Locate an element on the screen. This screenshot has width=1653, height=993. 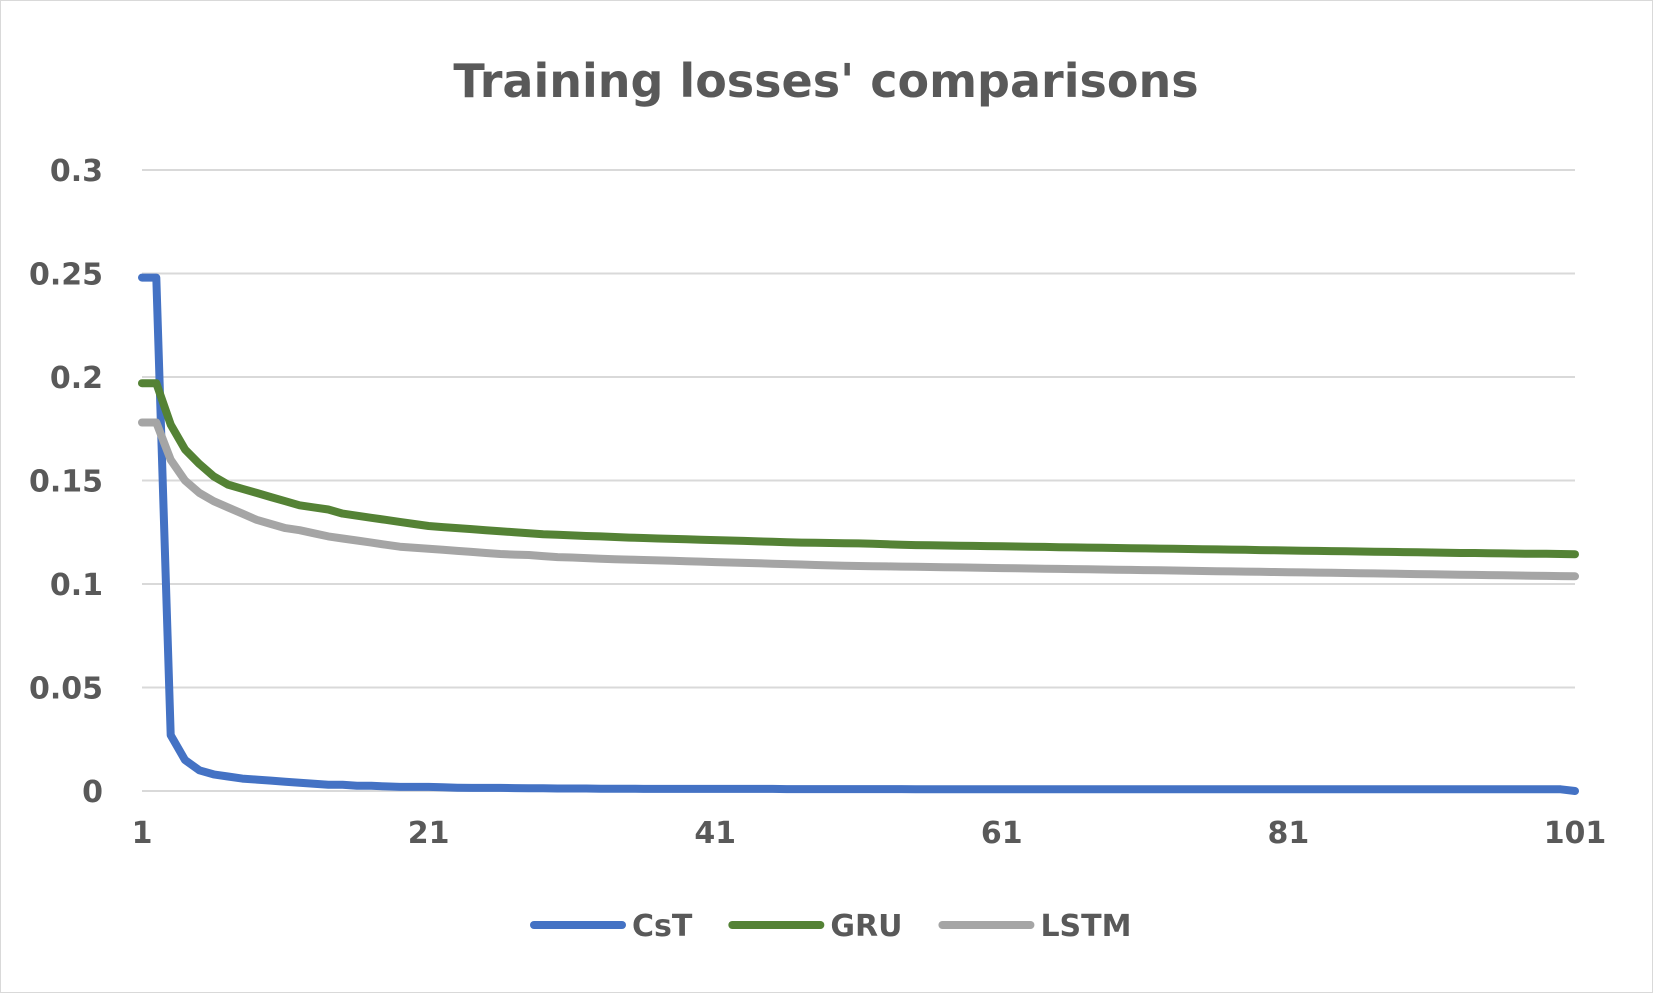
legend: CsT GRU LSTM is located at coordinates (830, 926).